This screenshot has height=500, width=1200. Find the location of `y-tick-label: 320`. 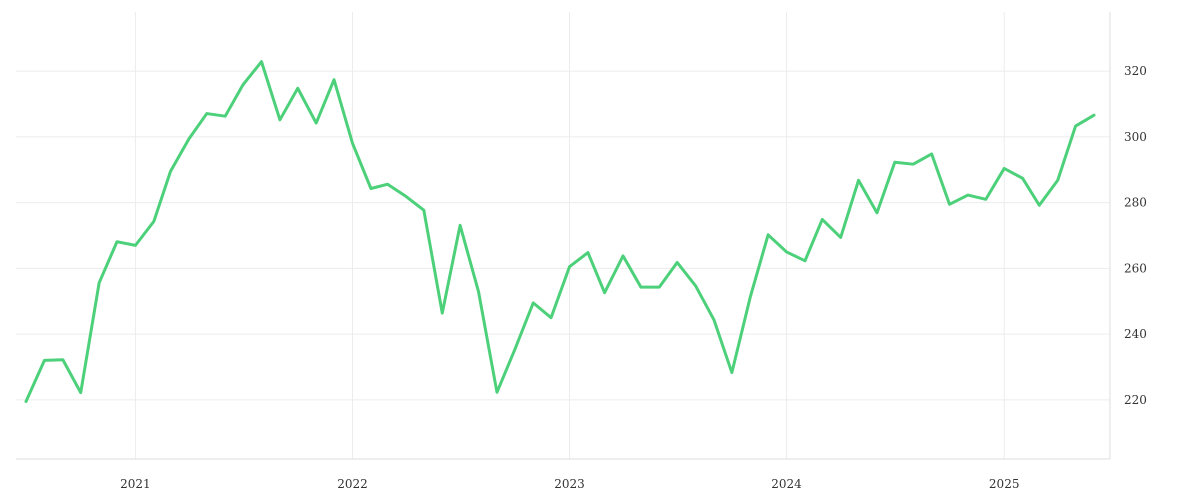

y-tick-label: 320 is located at coordinates (1135, 71).